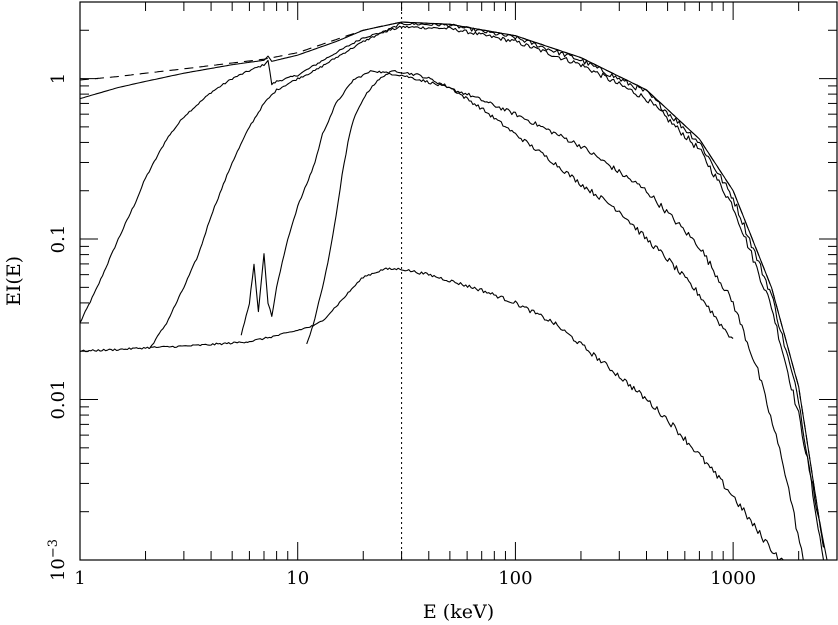 This screenshot has width=838, height=625. What do you see at coordinates (297, 578) in the screenshot?
I see `x-tick-label: 10` at bounding box center [297, 578].